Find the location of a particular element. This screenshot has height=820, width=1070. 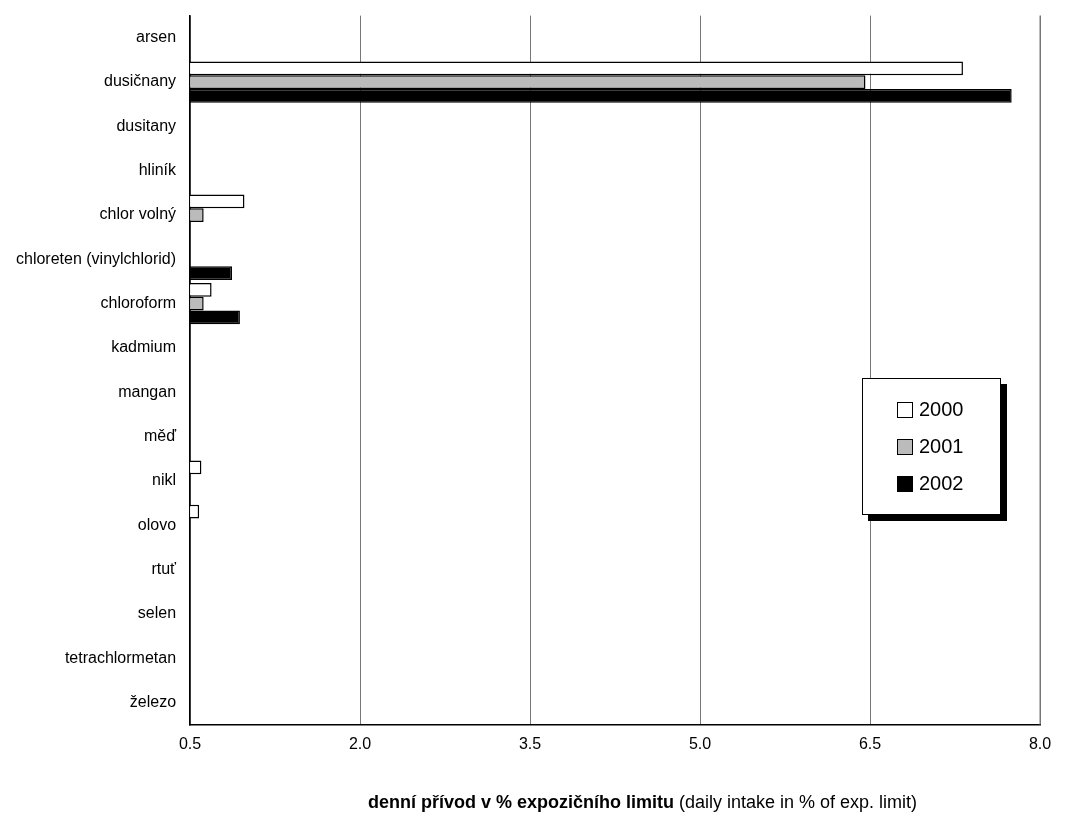

legend-label: 2000 is located at coordinates (941, 409).